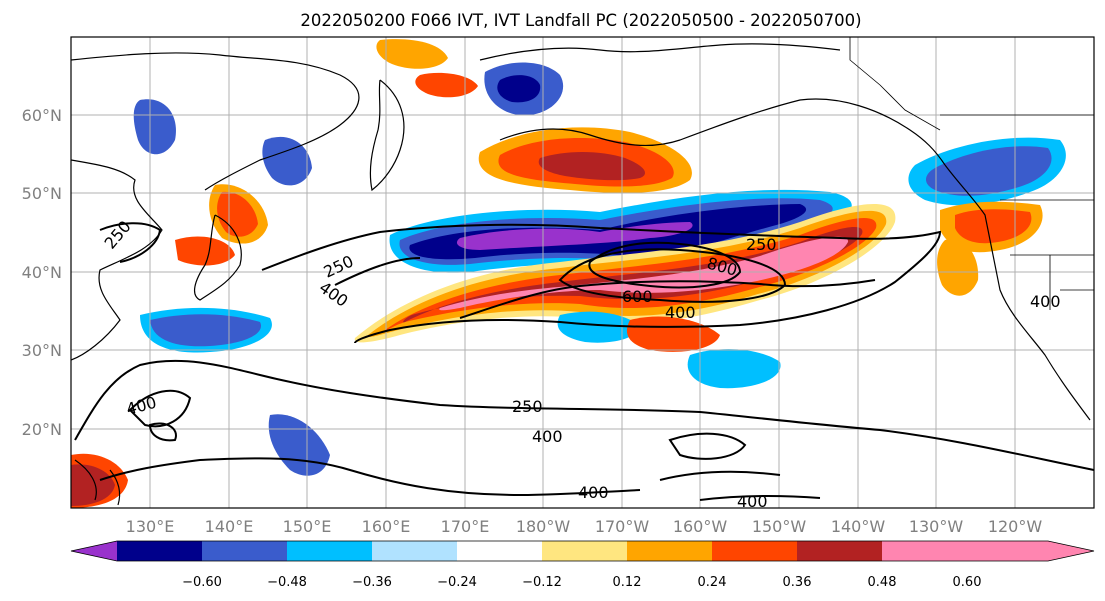 The height and width of the screenshot is (601, 1105). I want to click on ivt-250-contour-north, so click(601, 283).